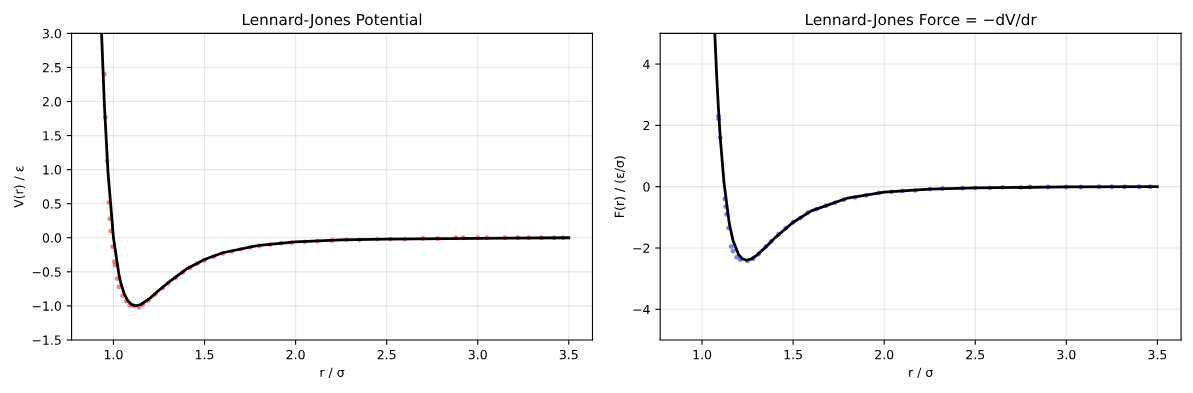  What do you see at coordinates (332, 21) in the screenshot?
I see `chart-title: Lennard-Jones Potential` at bounding box center [332, 21].